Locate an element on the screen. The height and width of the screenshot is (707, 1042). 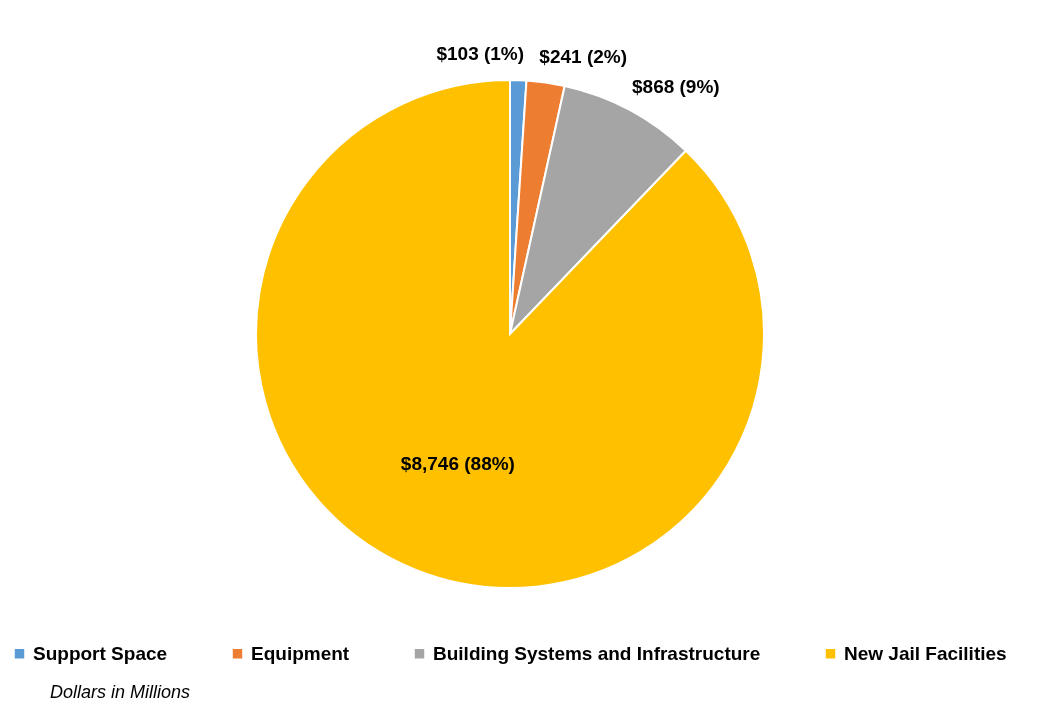
text: Dollars in Millions is located at coordinates (120, 692).